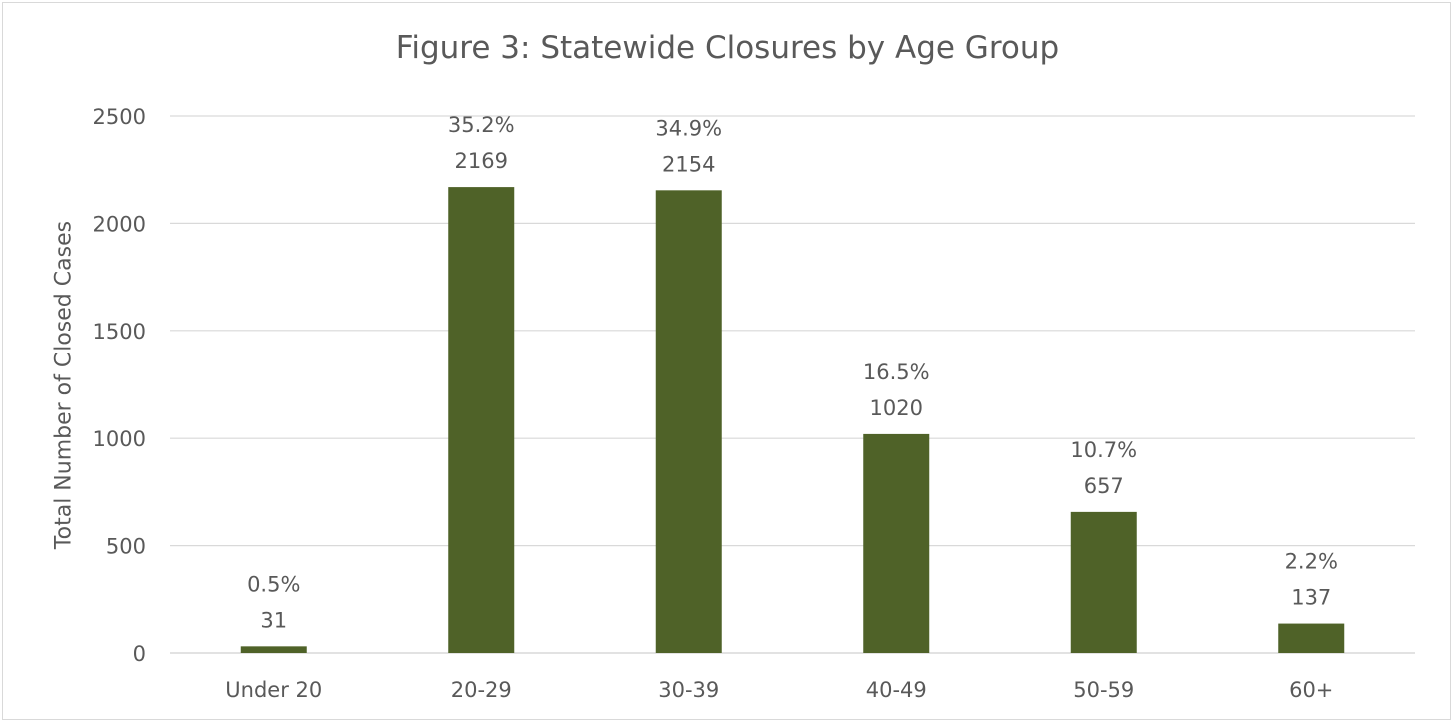 The height and width of the screenshot is (721, 1455). I want to click on y-tick-label: 2500, so click(119, 117).